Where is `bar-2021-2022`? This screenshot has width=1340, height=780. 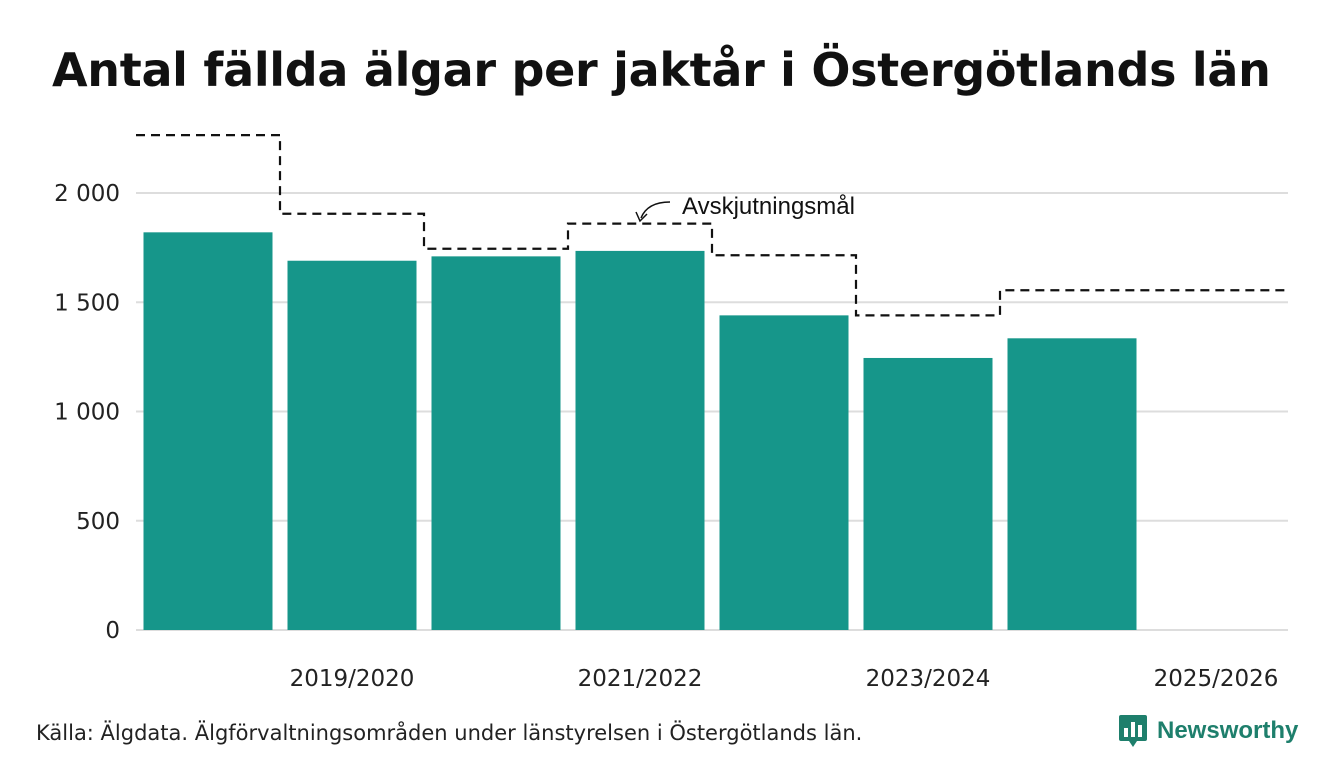 bar-2021-2022 is located at coordinates (640, 440).